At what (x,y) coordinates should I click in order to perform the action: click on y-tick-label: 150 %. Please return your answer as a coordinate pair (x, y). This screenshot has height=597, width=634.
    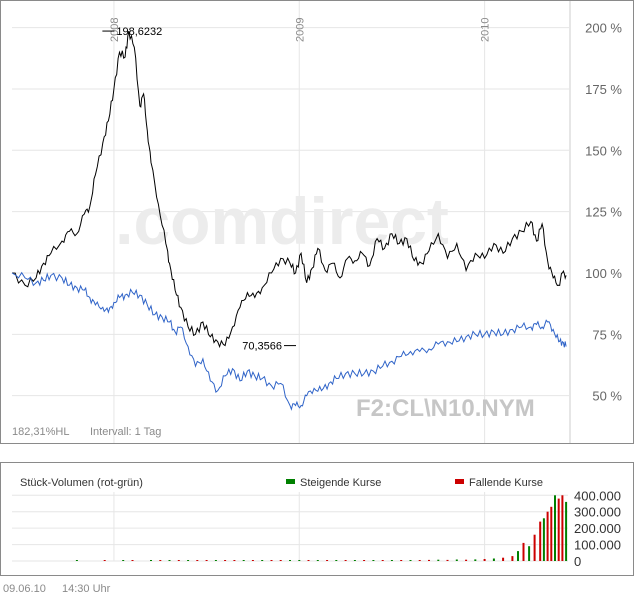
    Looking at the image, I should click on (603, 150).